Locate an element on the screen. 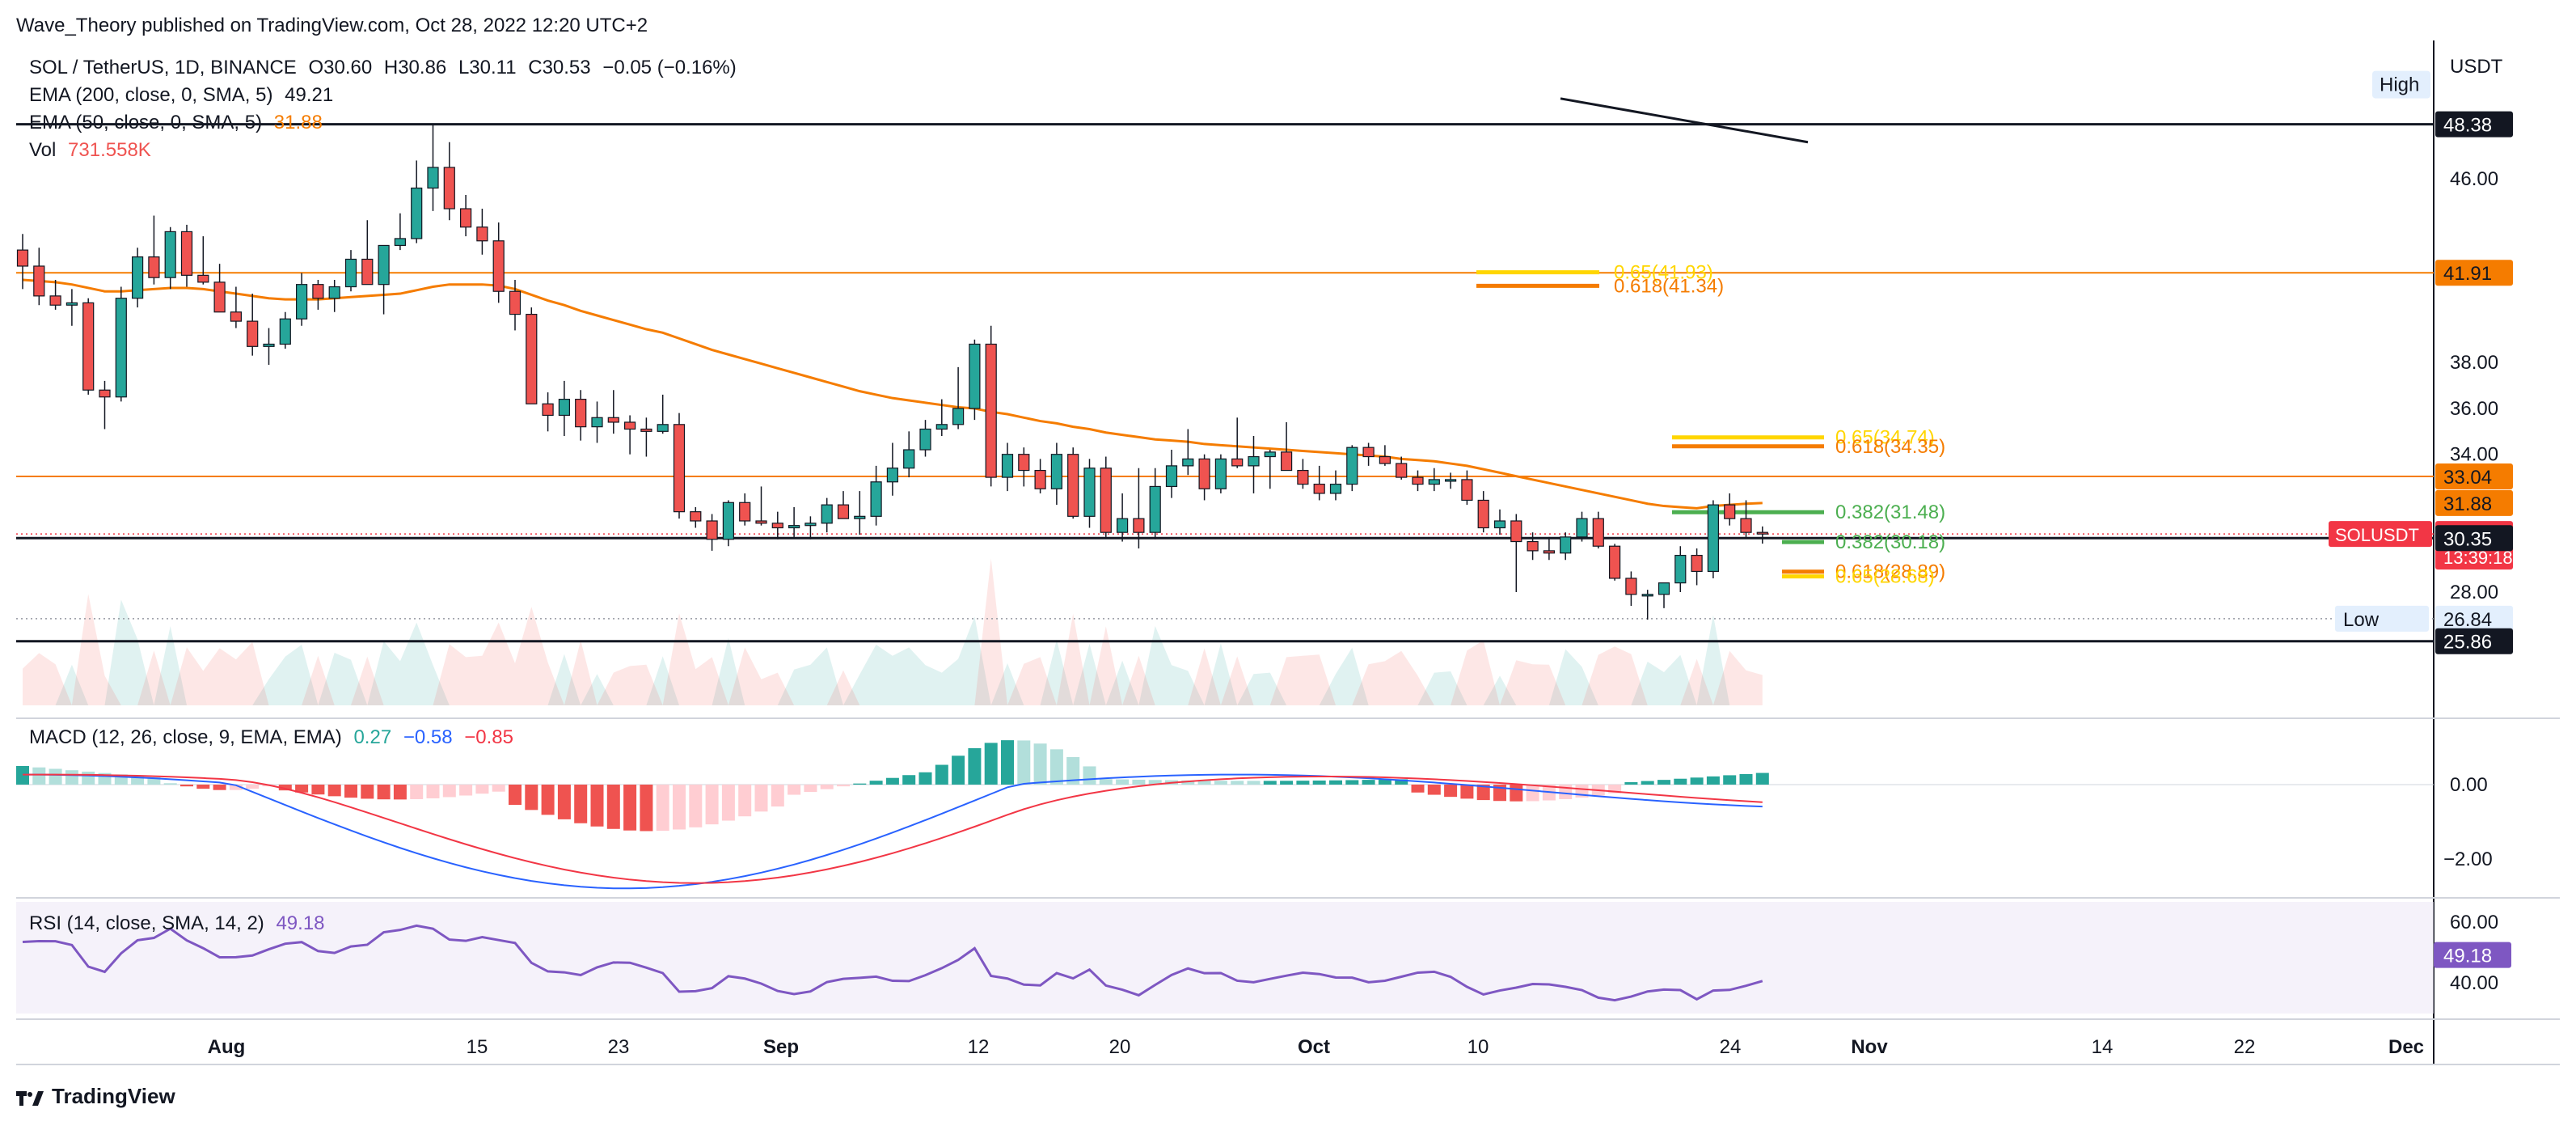 This screenshot has height=1130, width=2576. symbol-tag-bg is located at coordinates (2380, 534).